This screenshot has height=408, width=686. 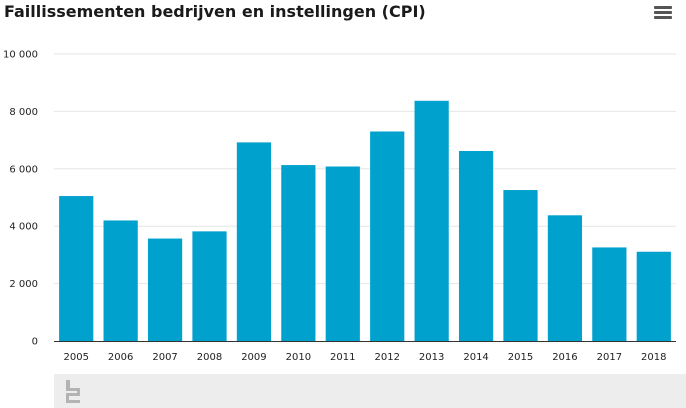 I want to click on y-tick-label: 8 000, so click(x=23, y=112).